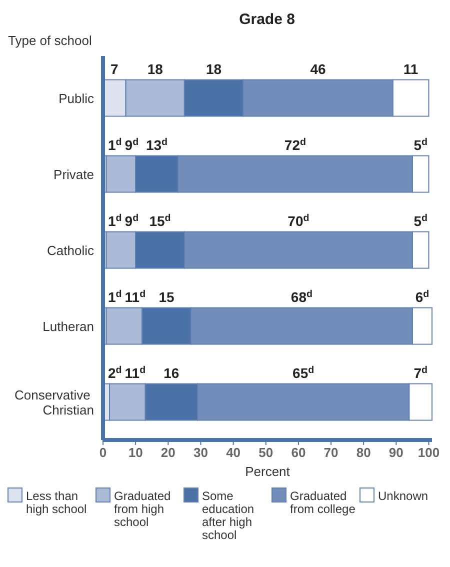 This screenshot has width=450, height=567. I want to click on data-label: 13$^{d}$, so click(157, 144).